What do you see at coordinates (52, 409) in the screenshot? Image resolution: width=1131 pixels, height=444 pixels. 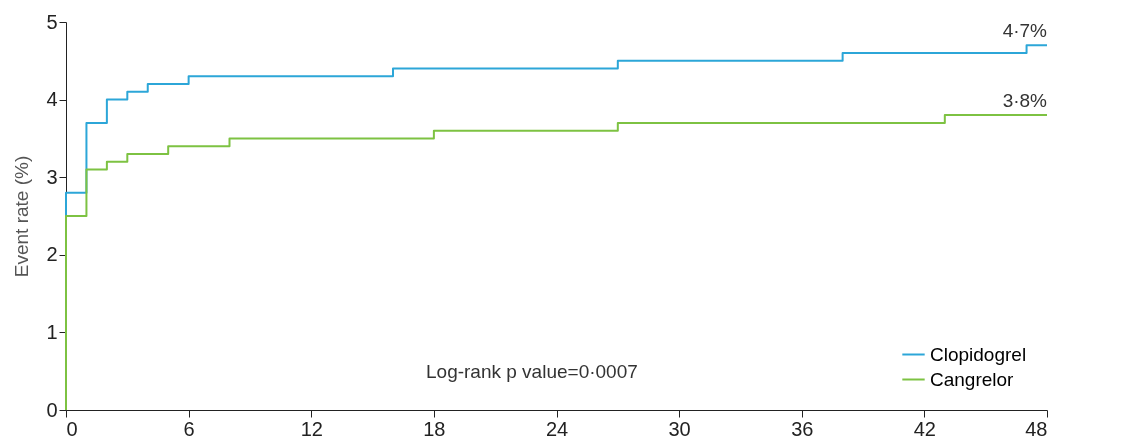 I see `y-tick-label: 0` at bounding box center [52, 409].